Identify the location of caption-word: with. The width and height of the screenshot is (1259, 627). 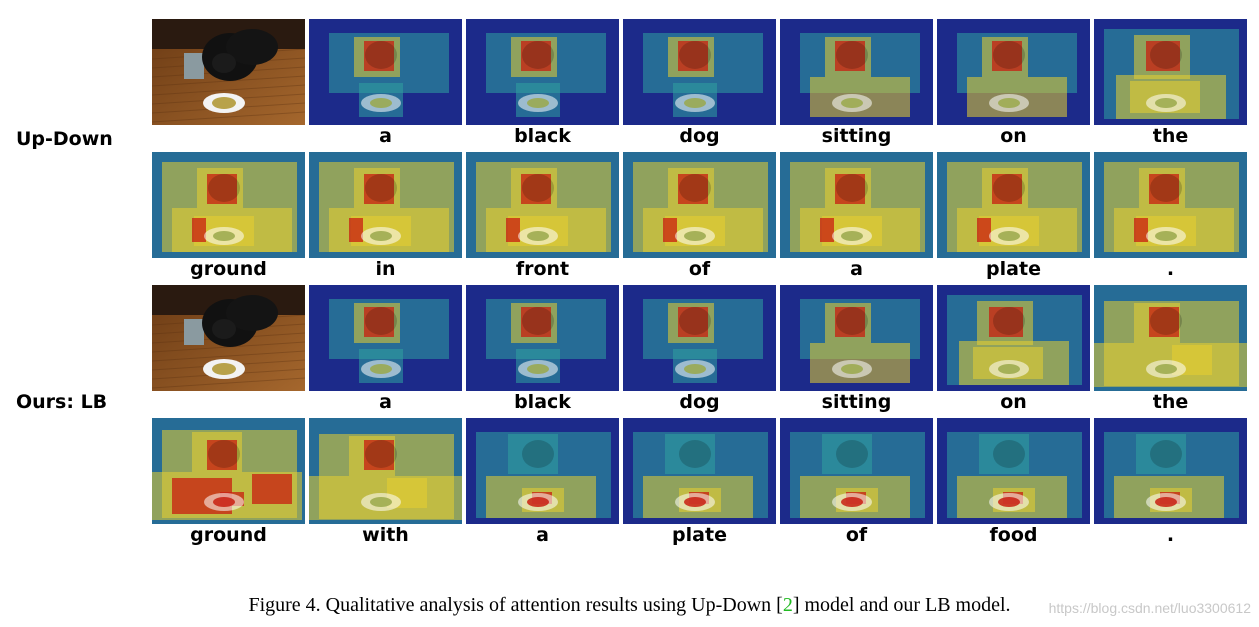
(385, 535).